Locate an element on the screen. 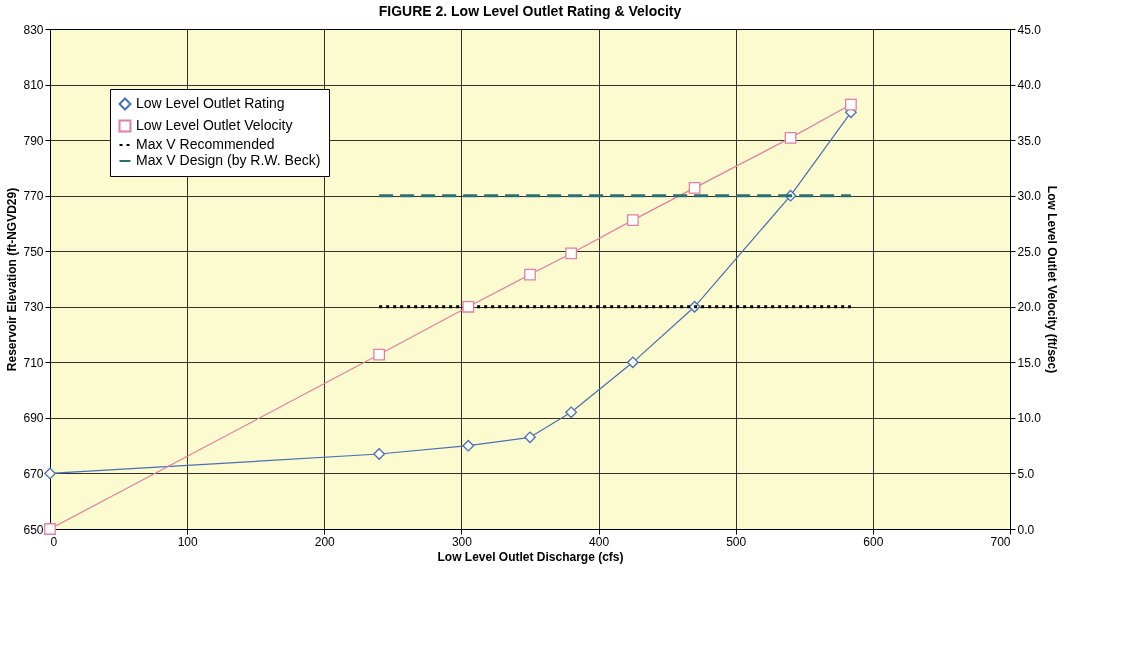 This screenshot has height=648, width=1138. y-tick-label: 730 is located at coordinates (33, 307).